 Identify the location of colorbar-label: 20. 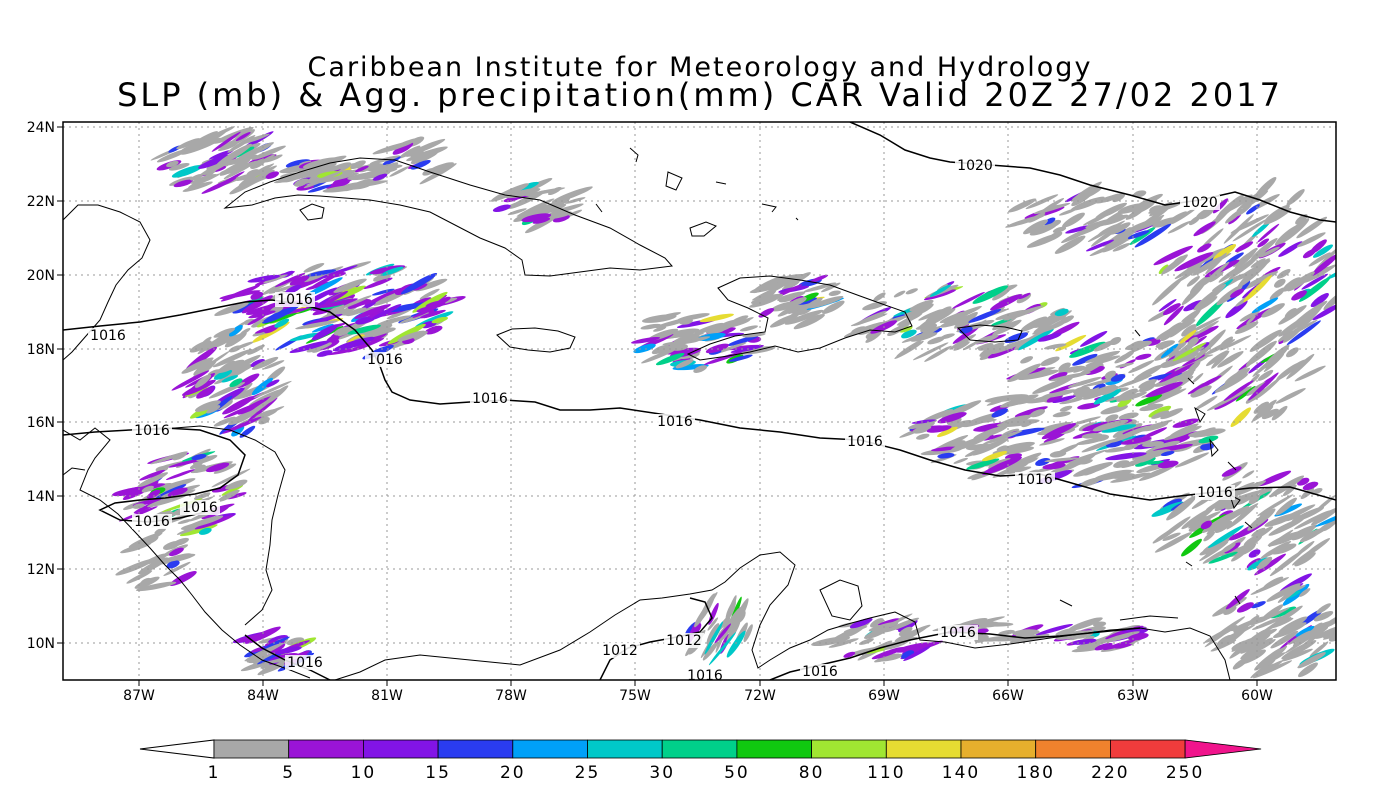
(513, 773).